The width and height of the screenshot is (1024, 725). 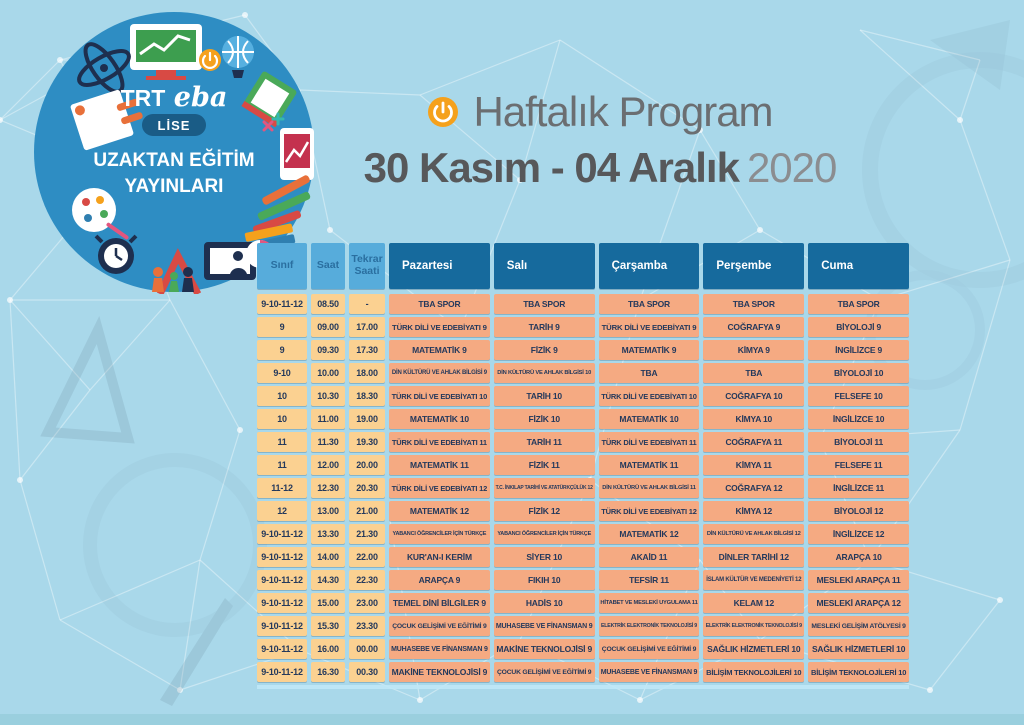 What do you see at coordinates (754, 534) in the screenshot?
I see `lesson-cell: DİN KÜLTÜRÜ VE AHLAK BİLGİSİ 12` at bounding box center [754, 534].